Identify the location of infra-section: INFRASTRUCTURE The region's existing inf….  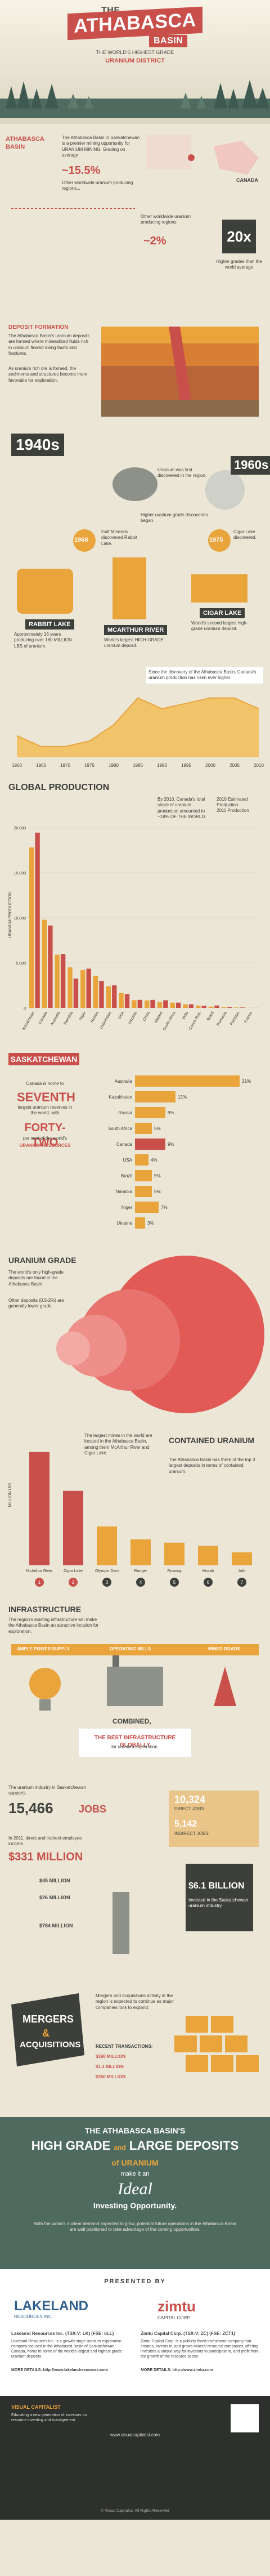
(135, 1689).